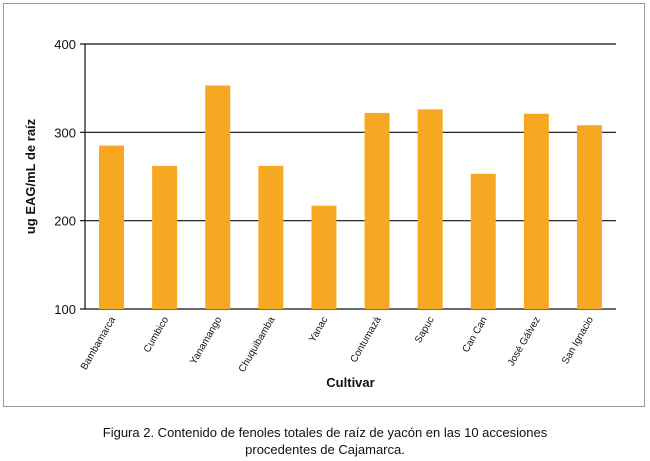 The height and width of the screenshot is (461, 650). What do you see at coordinates (425, 330) in the screenshot?
I see `x-tick-label: Sapuc` at bounding box center [425, 330].